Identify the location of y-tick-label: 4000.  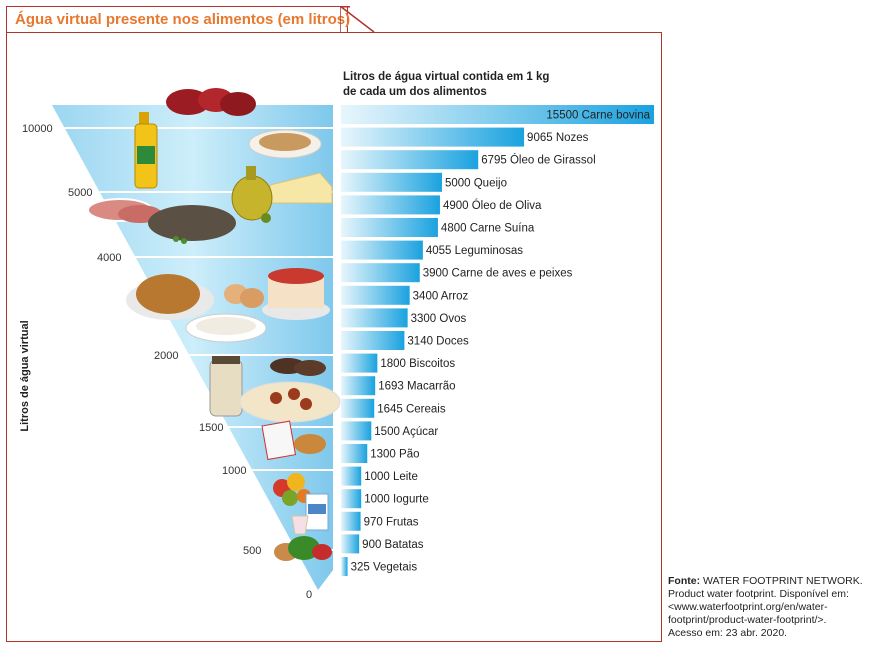
(109, 258).